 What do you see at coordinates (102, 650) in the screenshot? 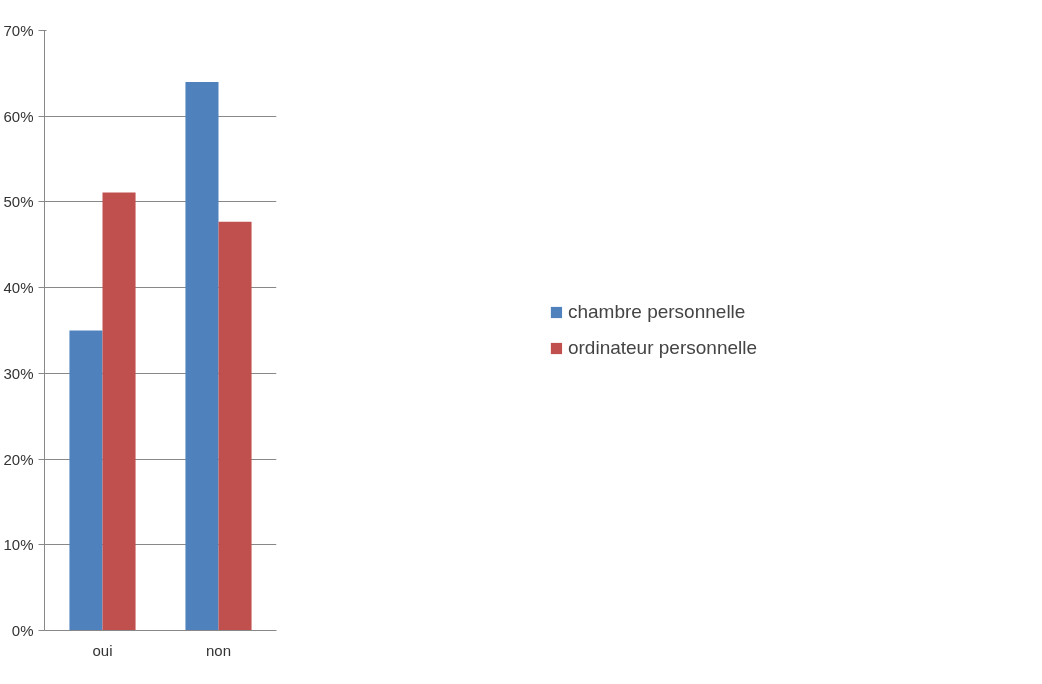
I see `x-tick-label: oui` at bounding box center [102, 650].